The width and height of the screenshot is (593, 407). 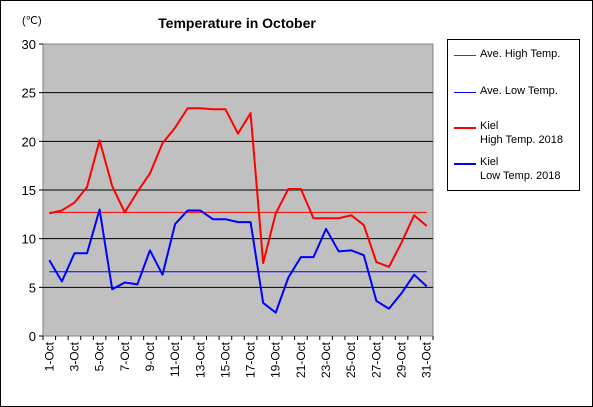 What do you see at coordinates (519, 91) in the screenshot?
I see `legend-label-ave-low: Ave. Low Temp.` at bounding box center [519, 91].